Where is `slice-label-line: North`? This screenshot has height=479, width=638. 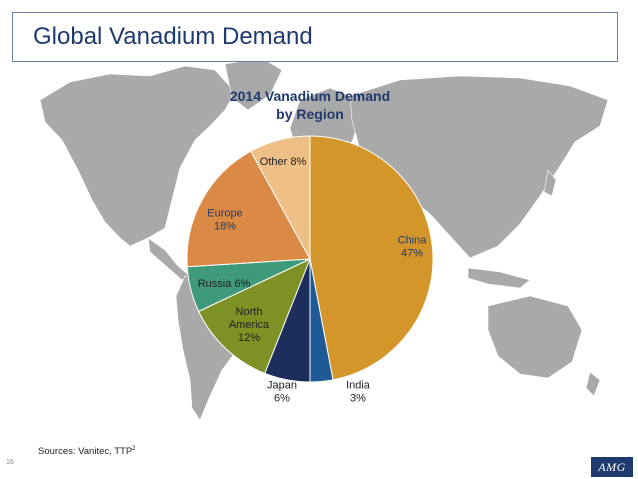 slice-label-line: North is located at coordinates (249, 312).